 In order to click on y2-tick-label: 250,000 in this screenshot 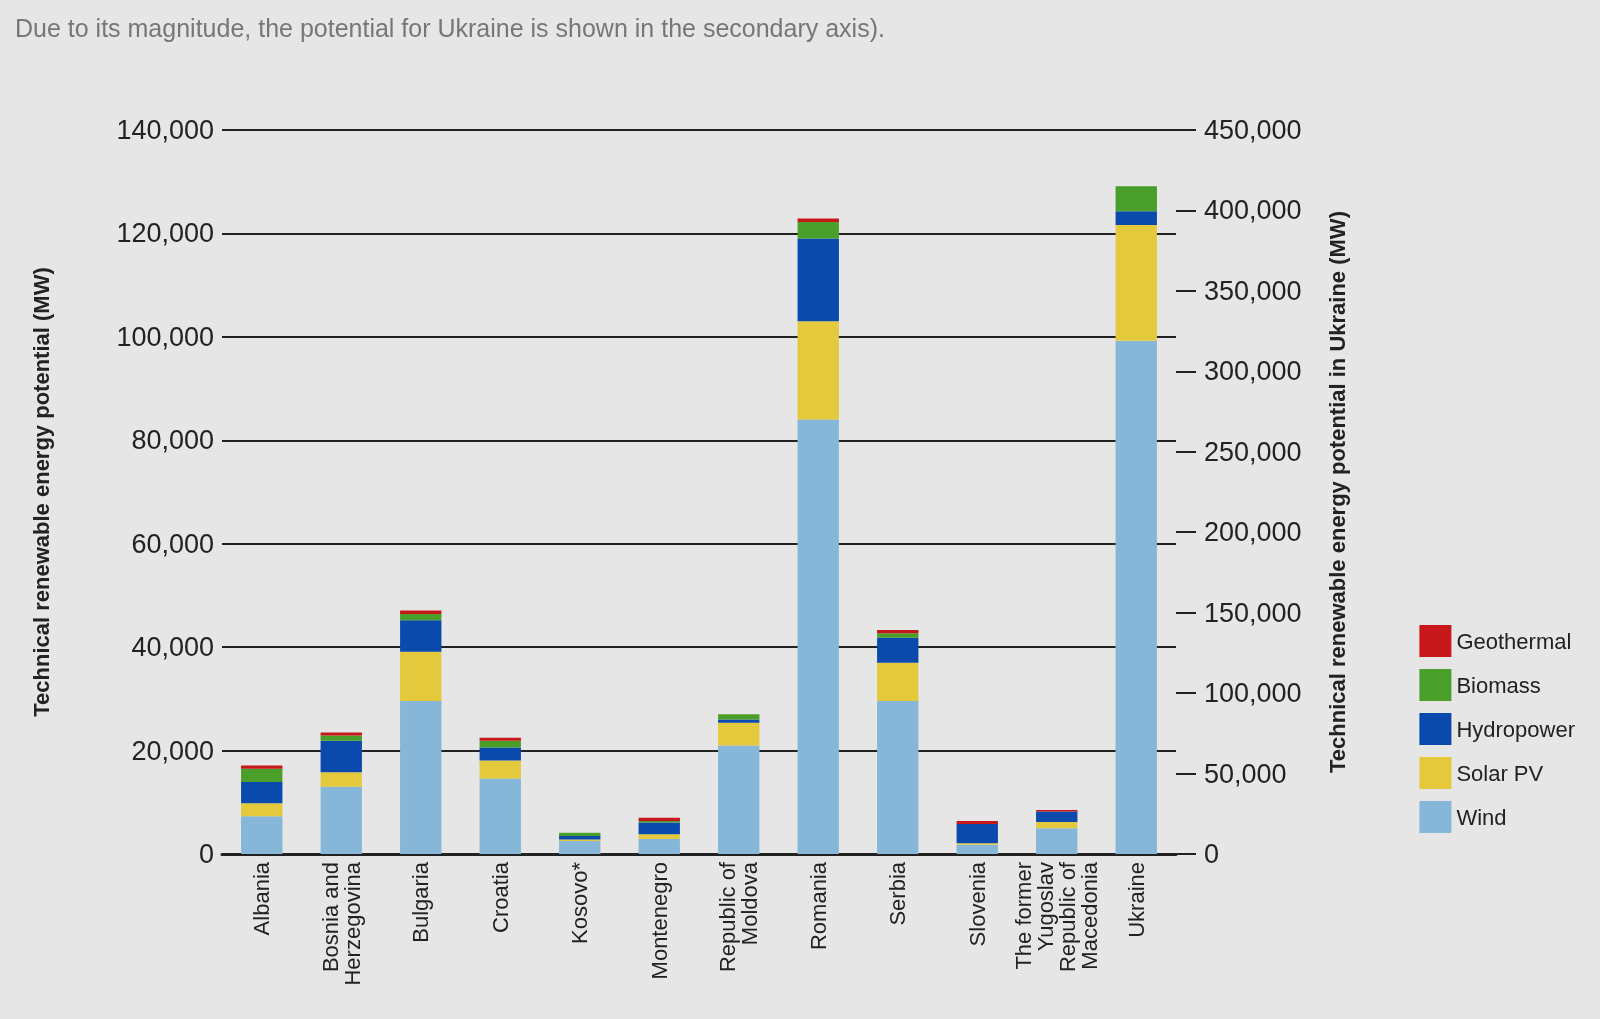, I will do `click(1253, 451)`.